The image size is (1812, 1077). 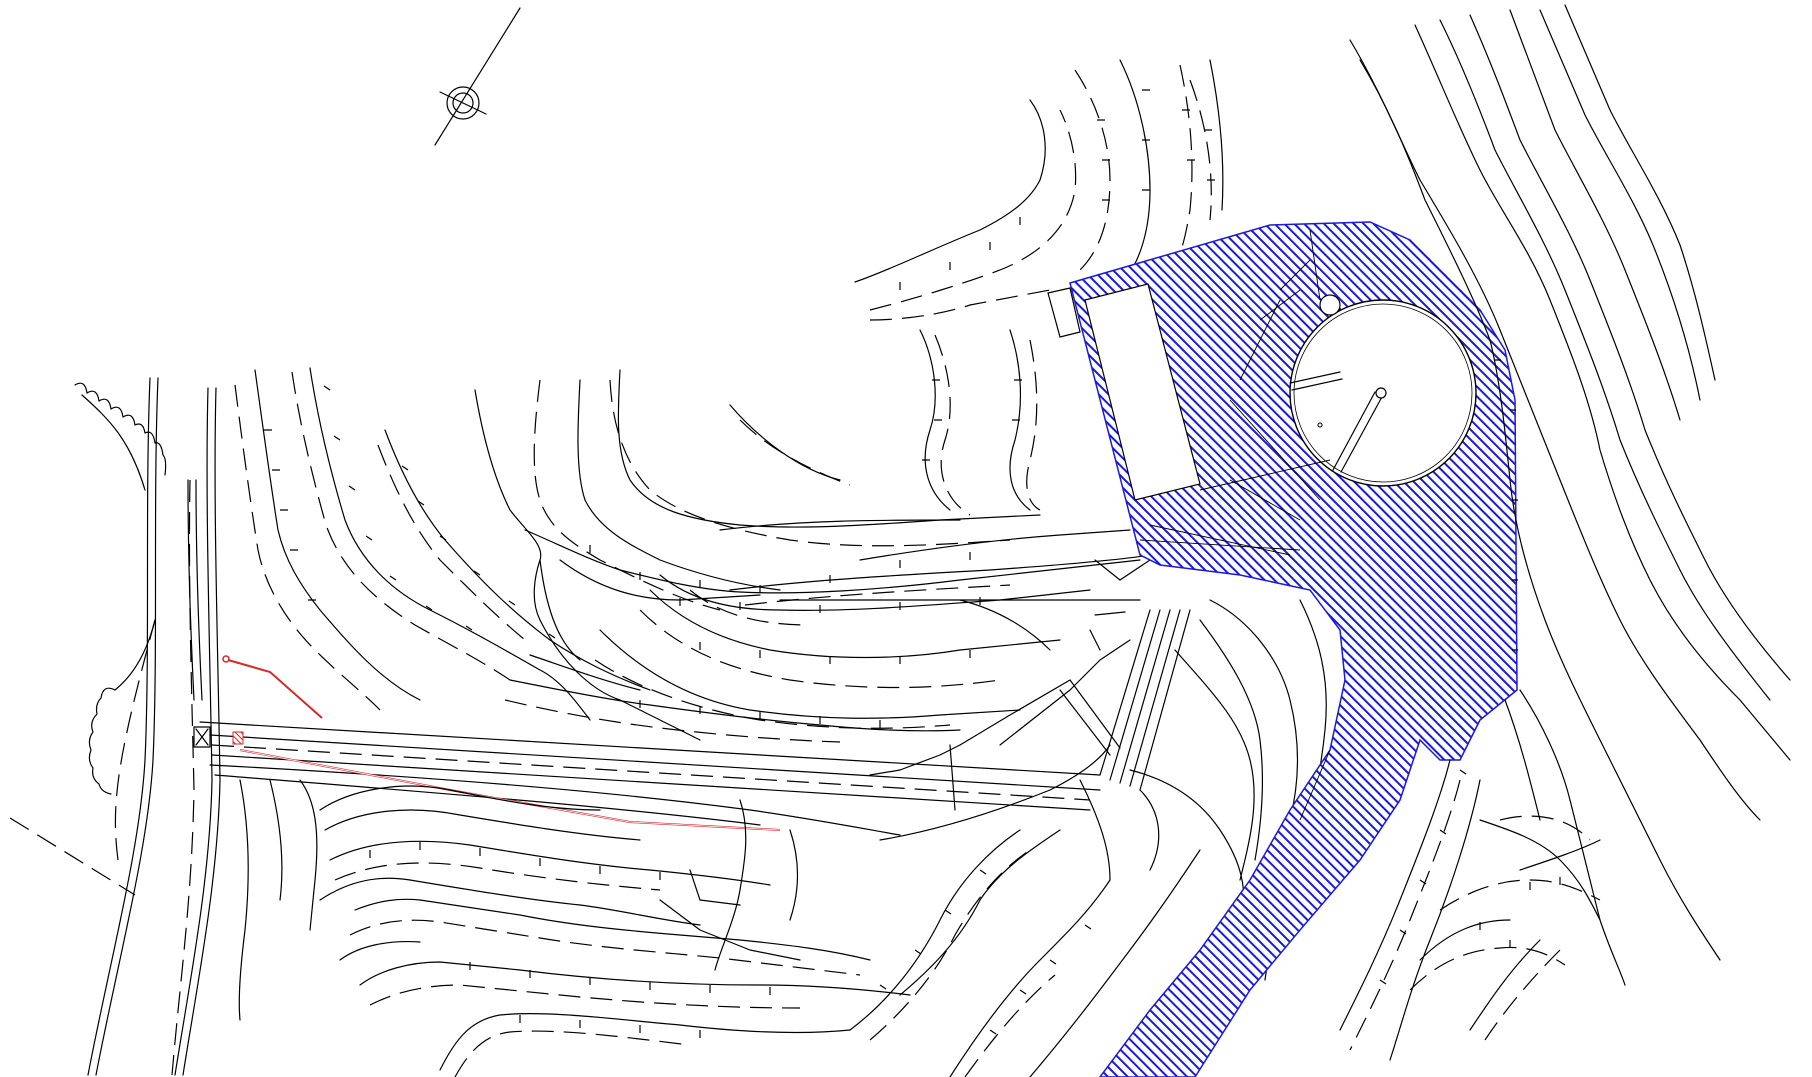 I want to click on north-arrow-icon, so click(x=477, y=76).